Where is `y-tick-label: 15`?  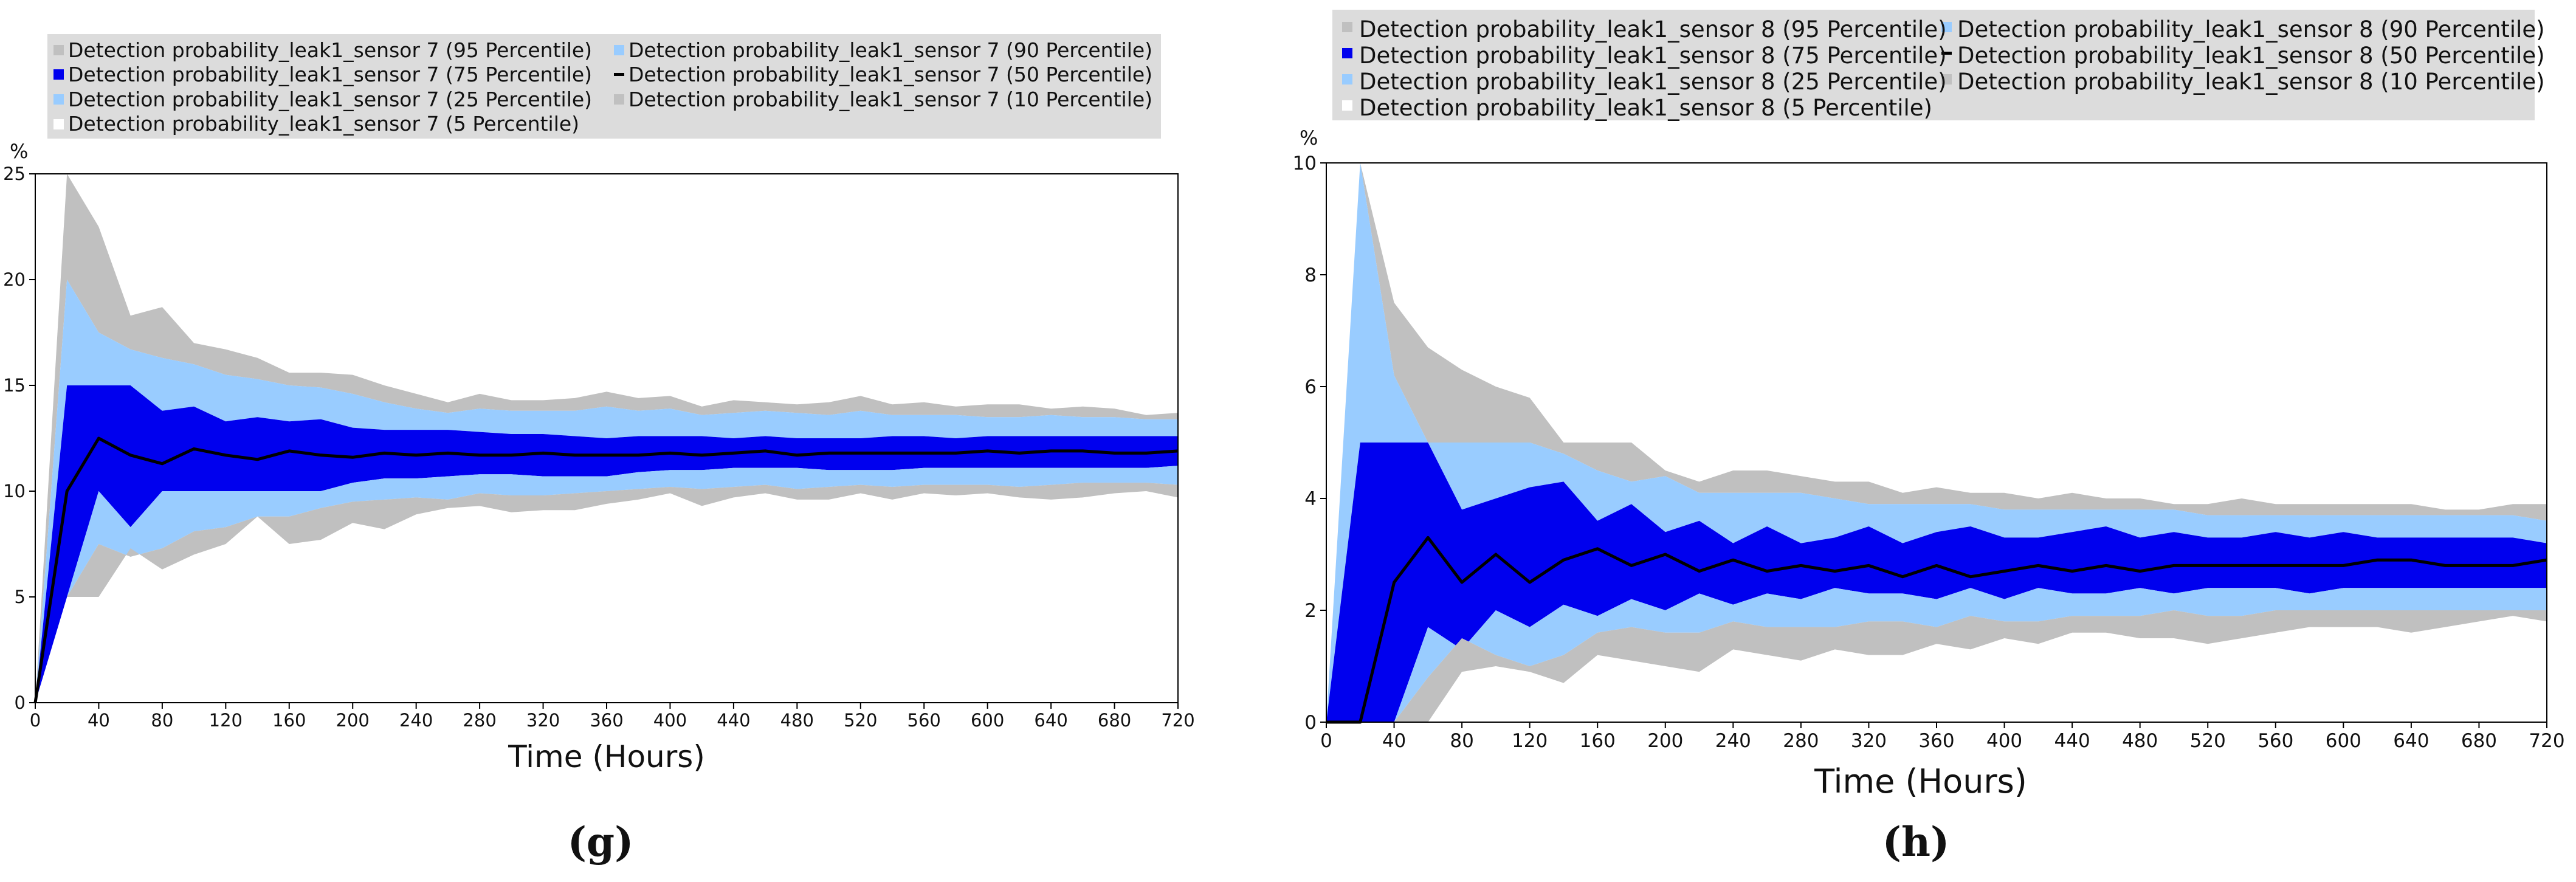 y-tick-label: 15 is located at coordinates (14, 385).